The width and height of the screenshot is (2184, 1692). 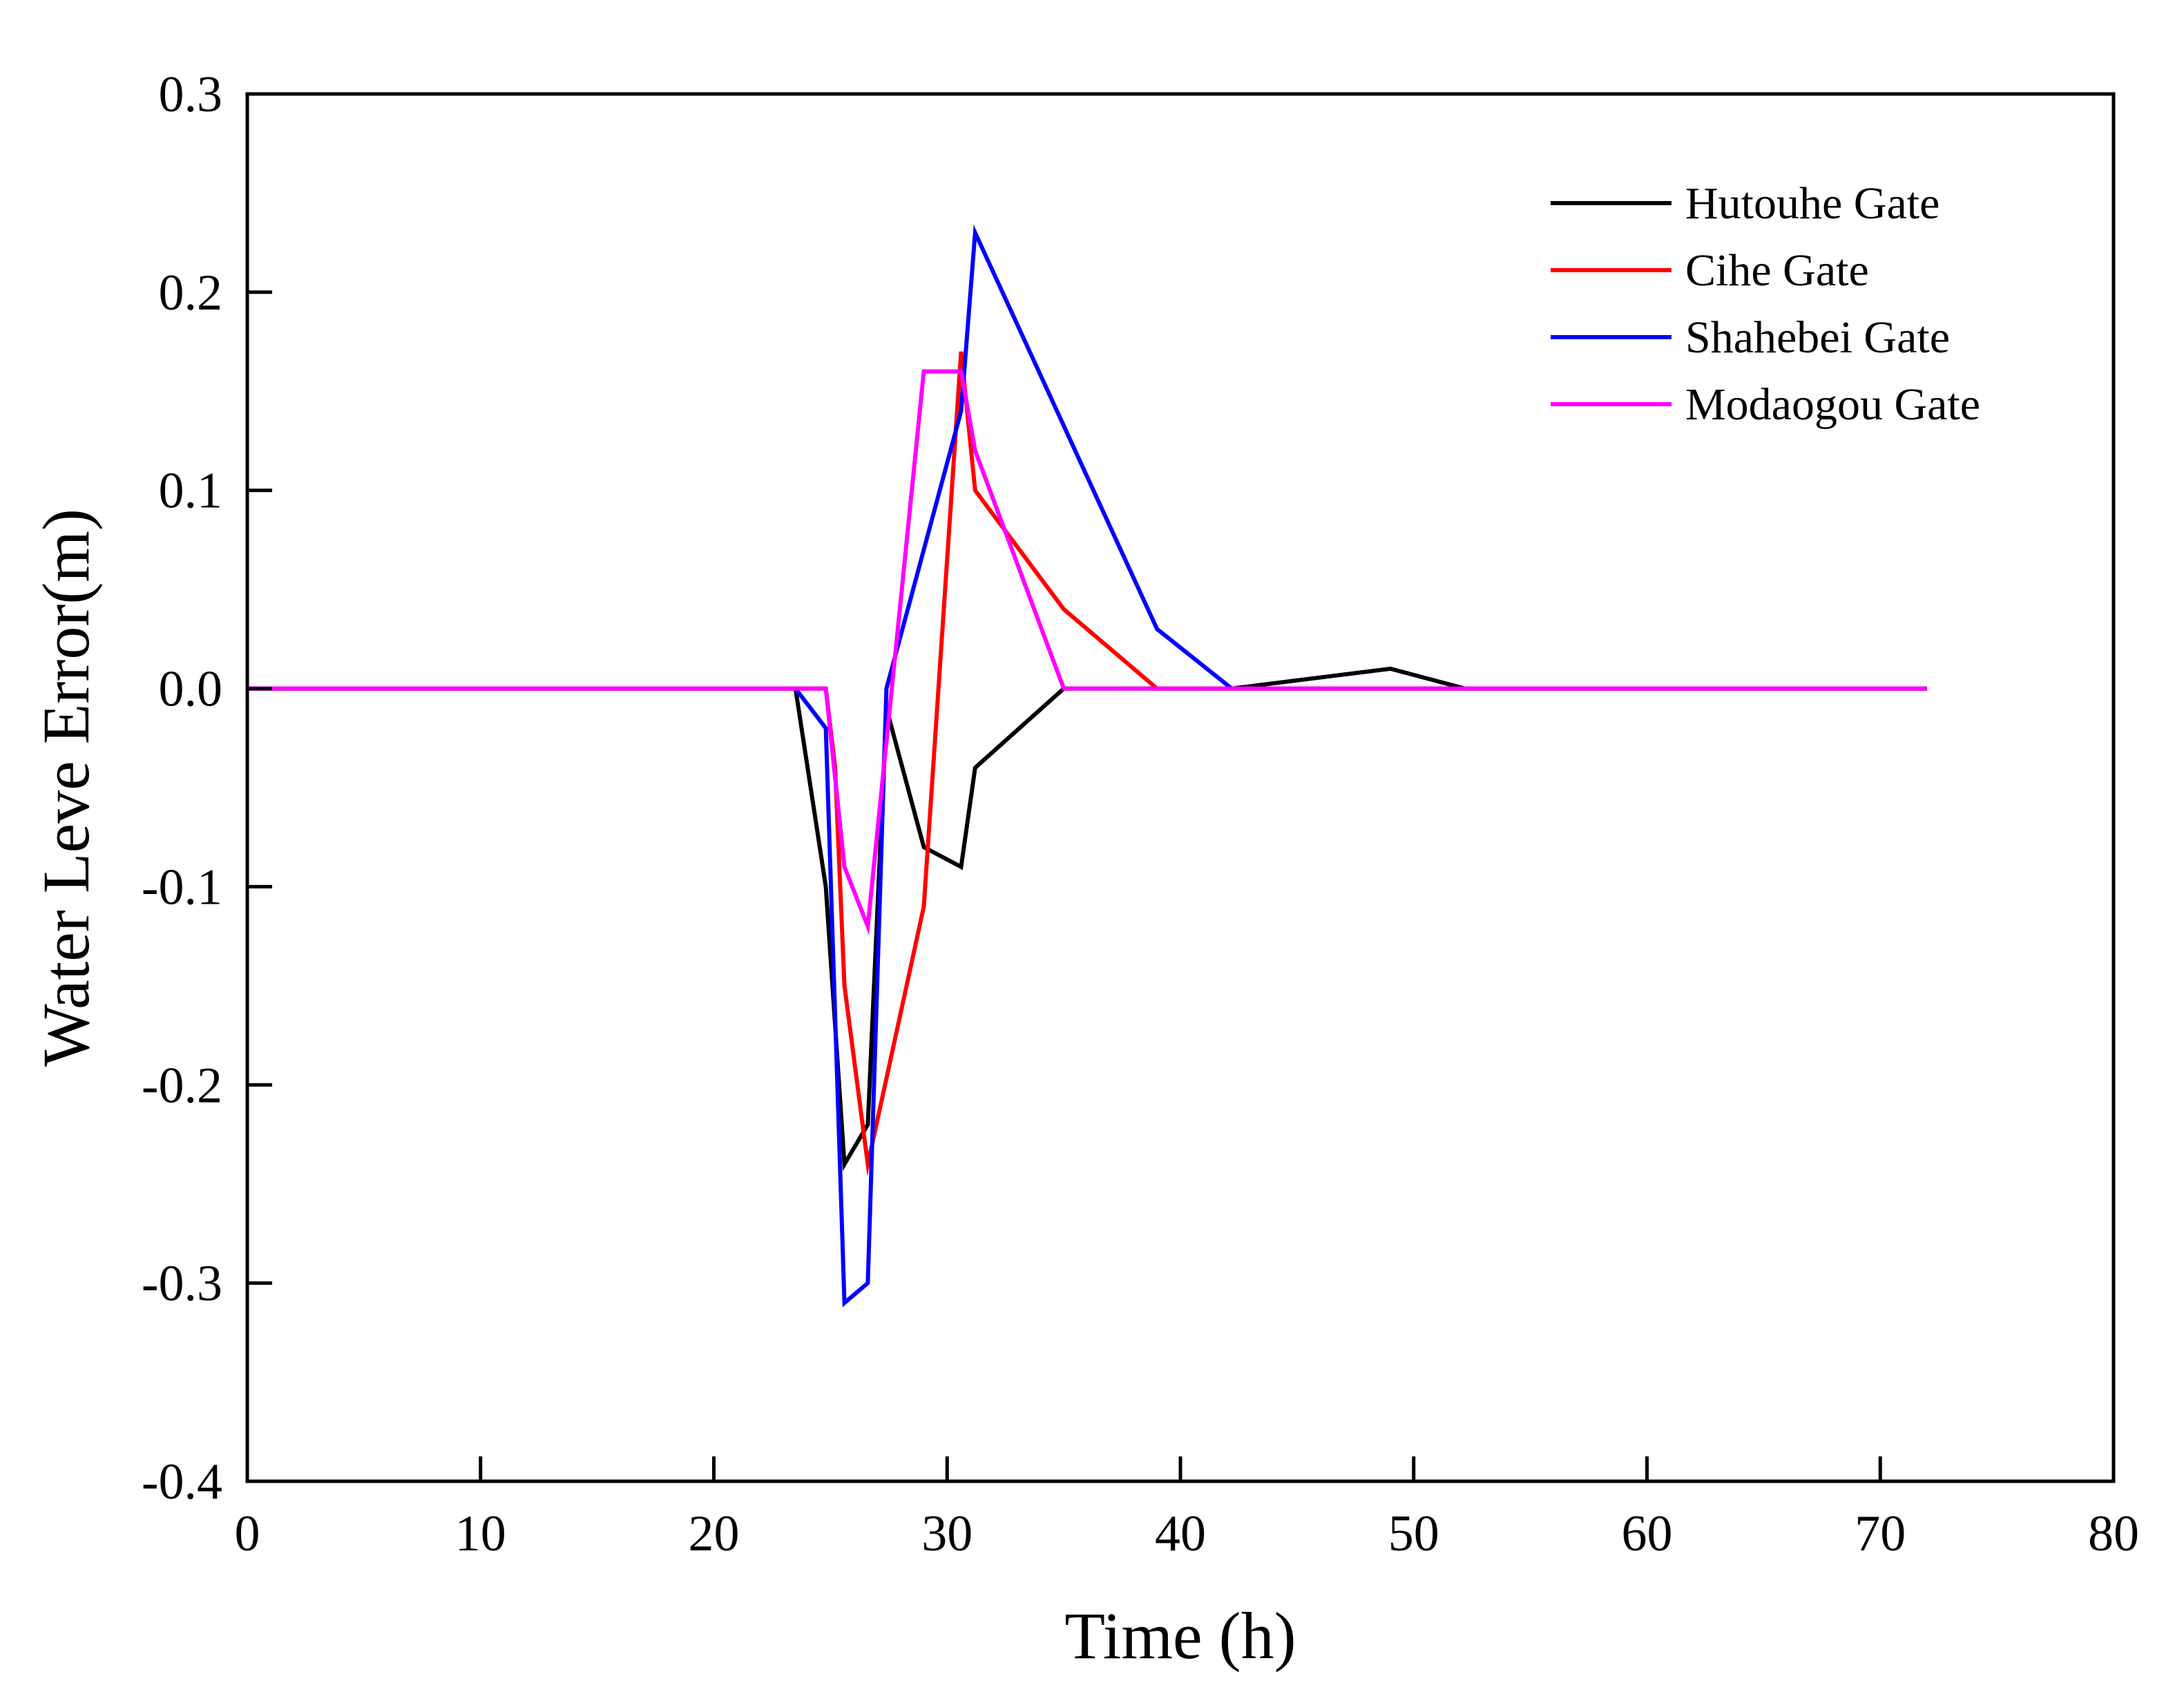 What do you see at coordinates (947, 1534) in the screenshot?
I see `x-tick-label: 30` at bounding box center [947, 1534].